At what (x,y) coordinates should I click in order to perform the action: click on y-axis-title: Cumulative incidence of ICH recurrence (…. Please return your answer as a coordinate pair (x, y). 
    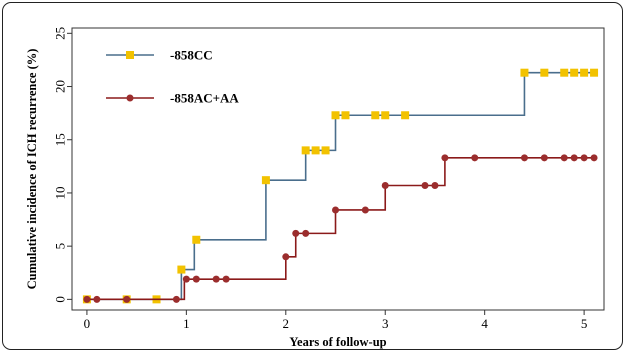
    Looking at the image, I should click on (32, 169).